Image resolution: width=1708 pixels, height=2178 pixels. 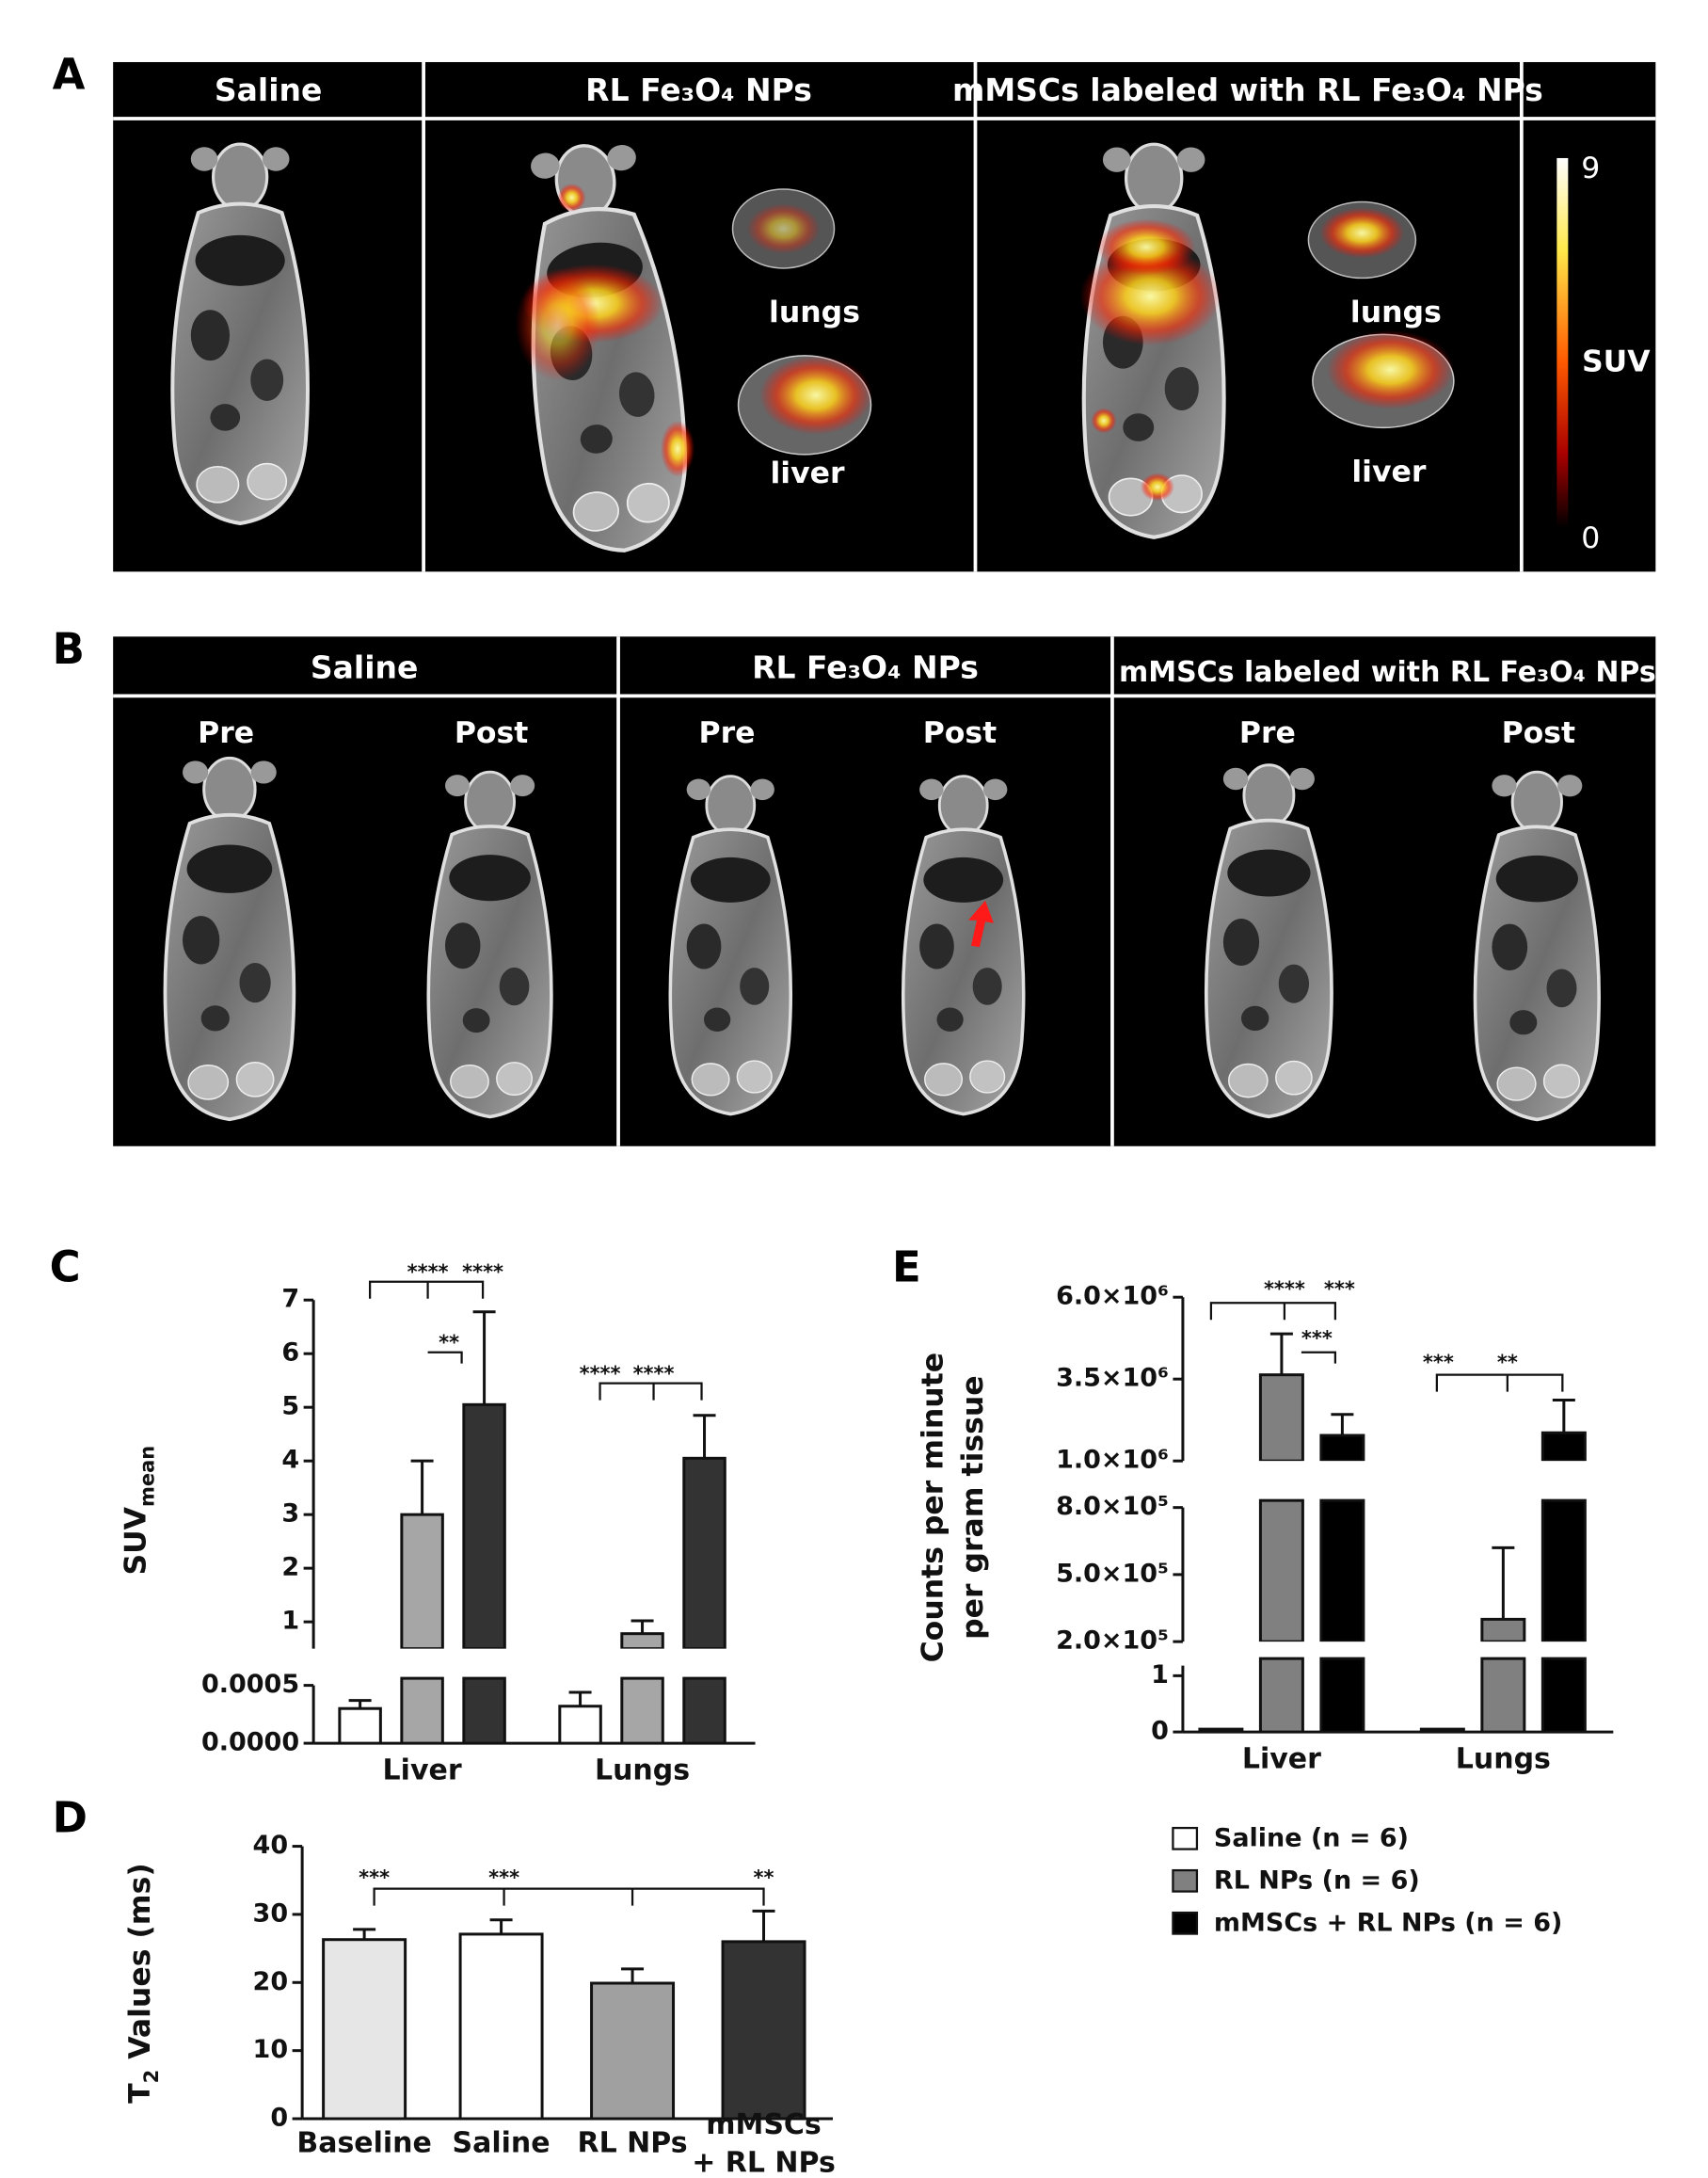 I want to click on y-axis-label: SUVmean, so click(x=139, y=1511).